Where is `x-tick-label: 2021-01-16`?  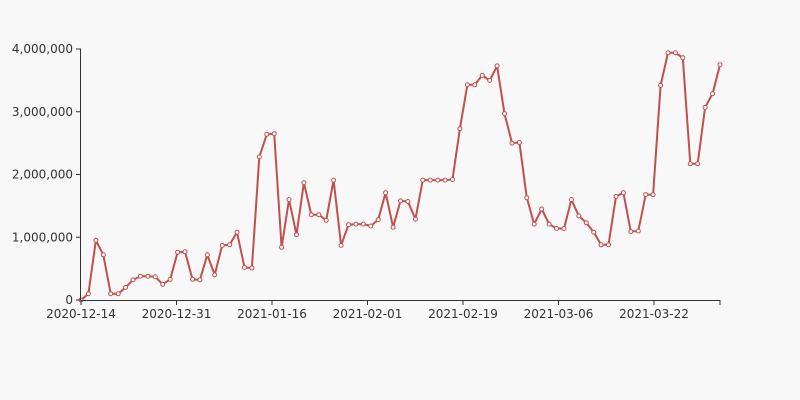 x-tick-label: 2021-01-16 is located at coordinates (272, 314).